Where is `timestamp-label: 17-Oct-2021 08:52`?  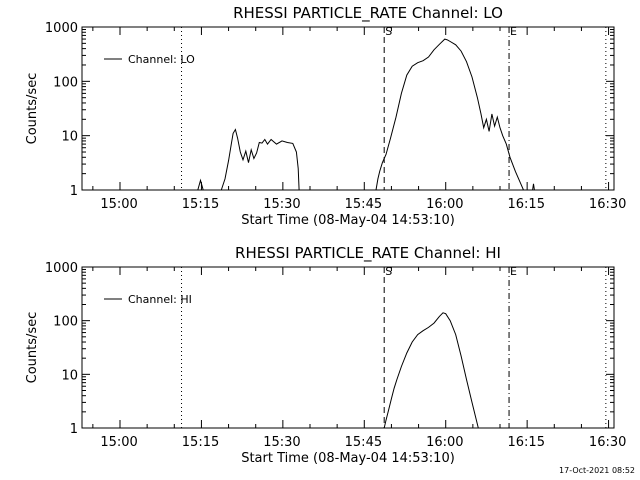 timestamp-label: 17-Oct-2021 08:52 is located at coordinates (597, 470).